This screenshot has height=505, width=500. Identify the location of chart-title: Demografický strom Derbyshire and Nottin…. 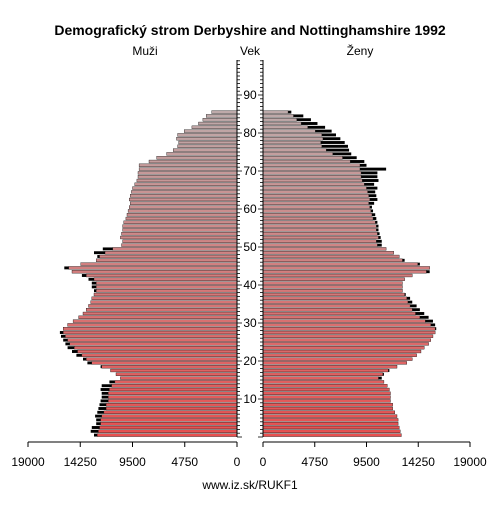
(250, 30).